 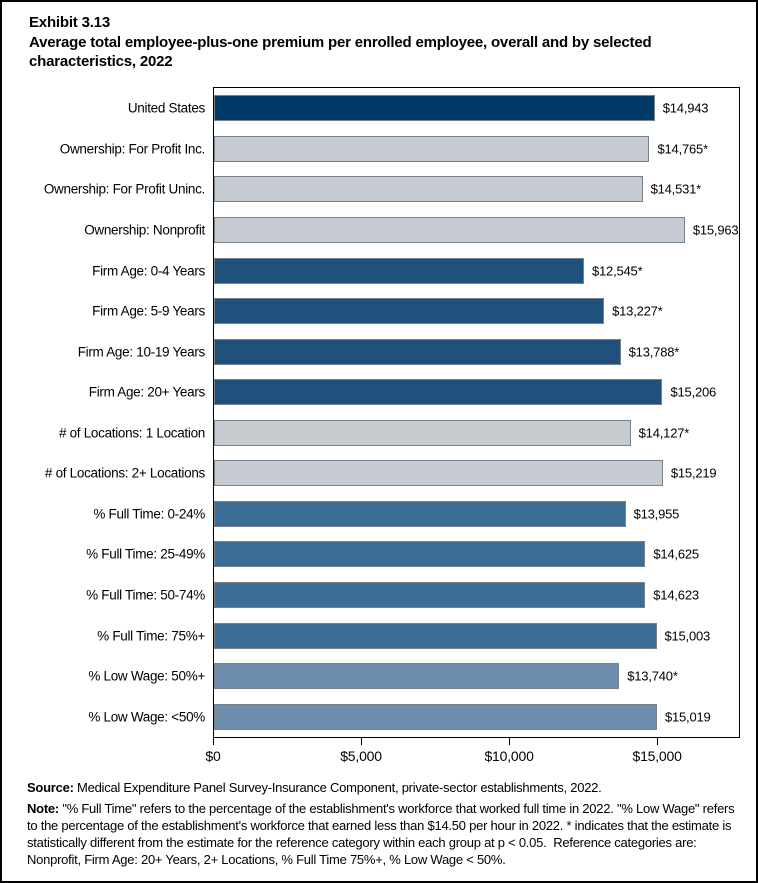 What do you see at coordinates (147, 392) in the screenshot?
I see `category-label: Firm Age: 20+ Years` at bounding box center [147, 392].